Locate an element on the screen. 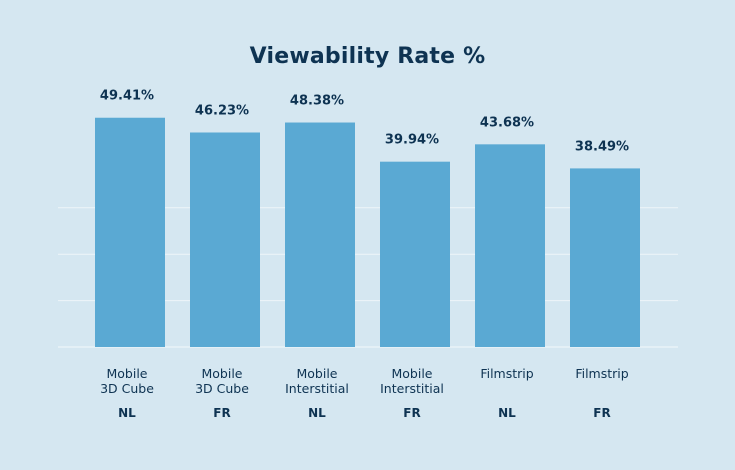  data-label: 38.49% is located at coordinates (602, 146).